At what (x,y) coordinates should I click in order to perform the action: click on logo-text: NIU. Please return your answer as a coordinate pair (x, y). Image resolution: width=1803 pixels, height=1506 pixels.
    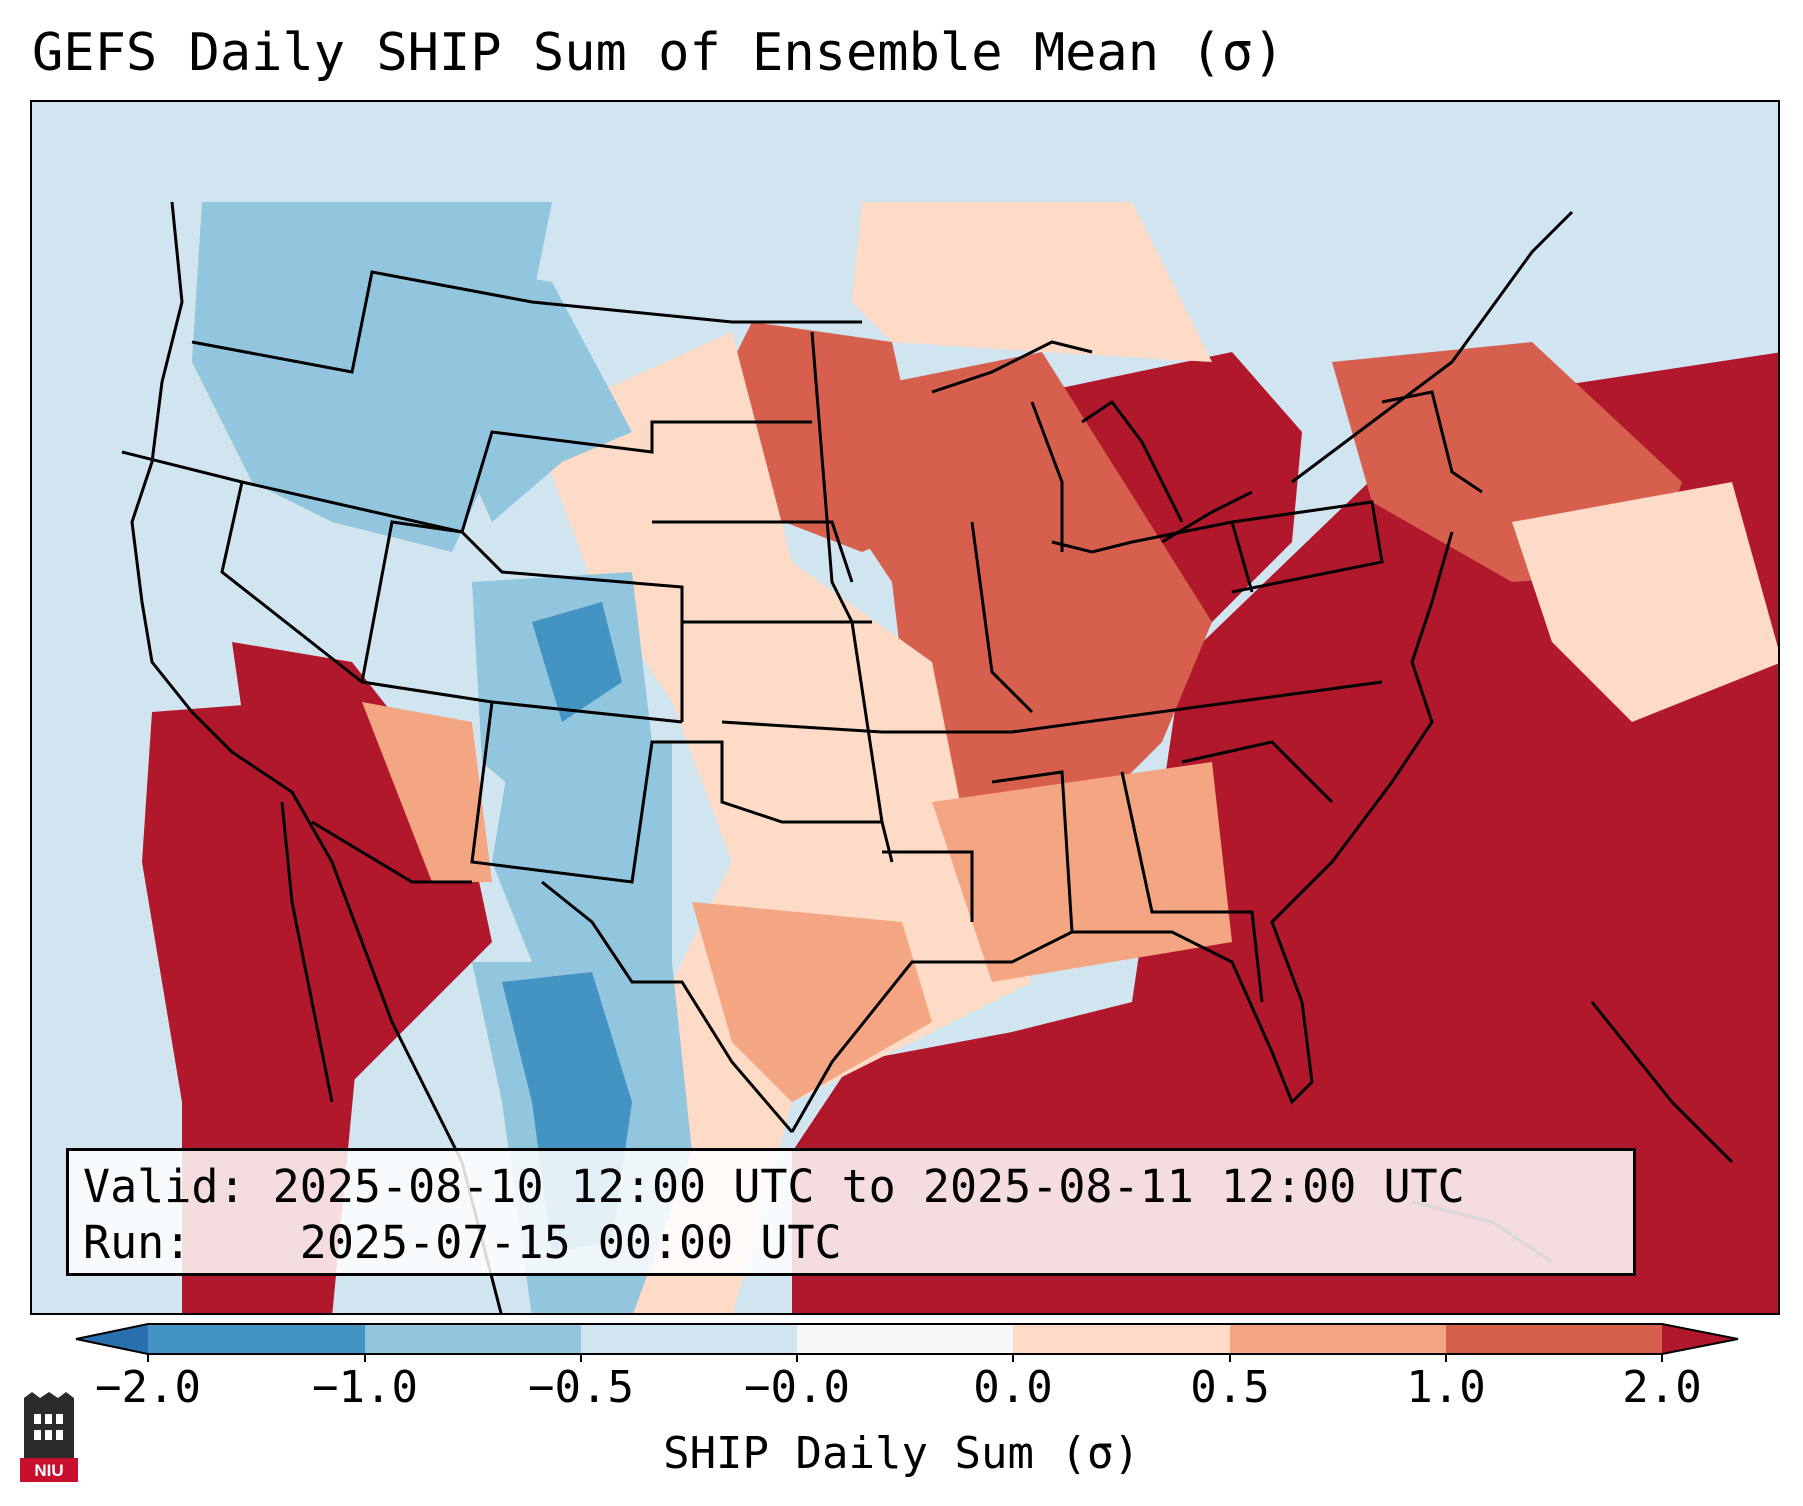
    Looking at the image, I should click on (48, 1470).